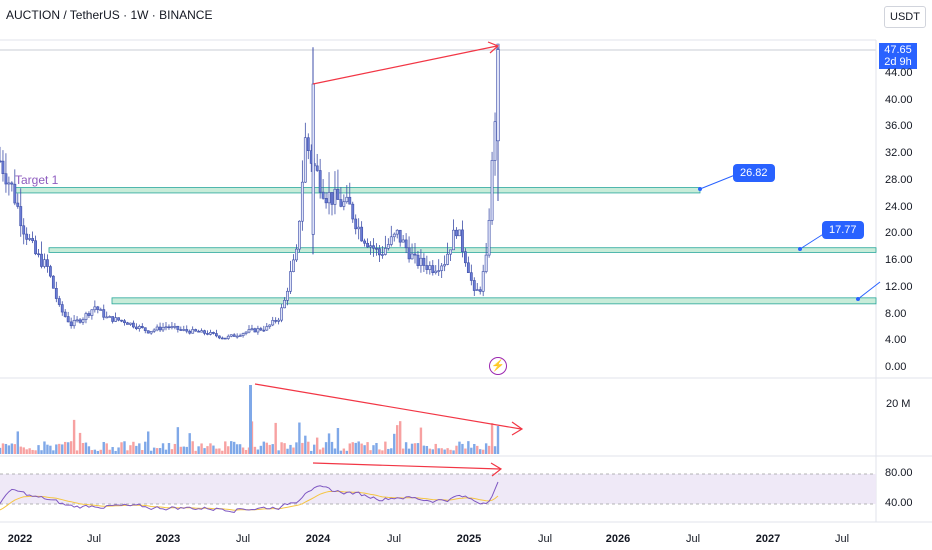  I want to click on price-callout-2: 17.77, so click(843, 230).